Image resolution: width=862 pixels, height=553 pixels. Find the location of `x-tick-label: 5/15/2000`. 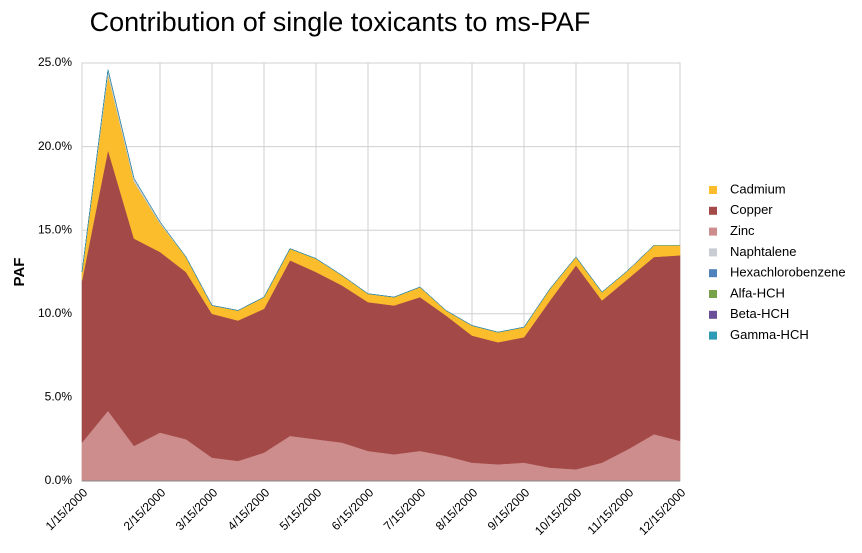

x-tick-label: 5/15/2000 is located at coordinates (301, 509).